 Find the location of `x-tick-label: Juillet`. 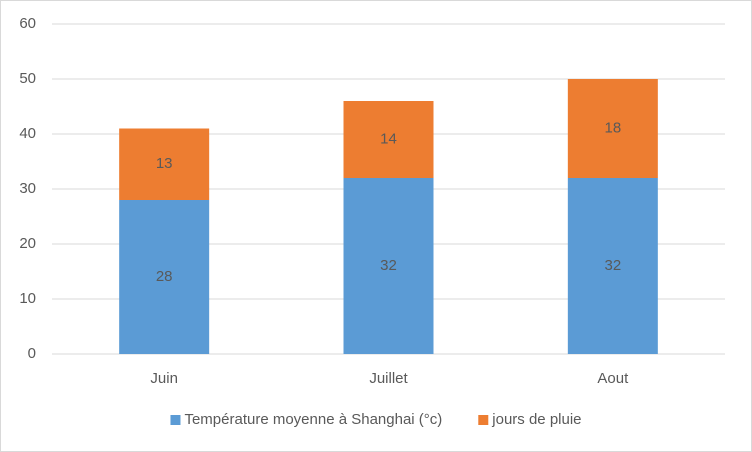

x-tick-label: Juillet is located at coordinates (388, 378).